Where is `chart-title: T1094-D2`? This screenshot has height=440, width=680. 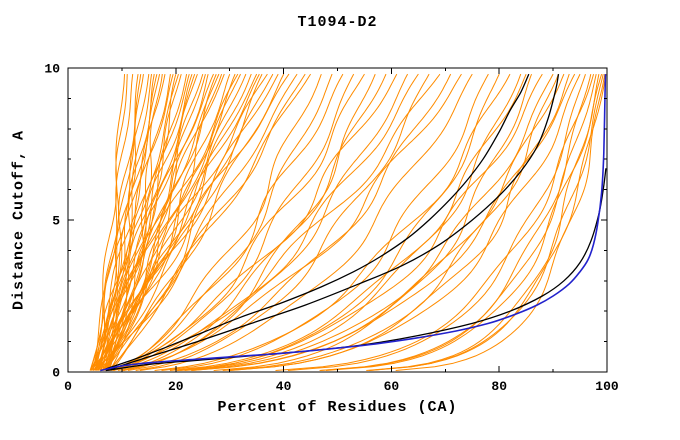 chart-title: T1094-D2 is located at coordinates (337, 22).